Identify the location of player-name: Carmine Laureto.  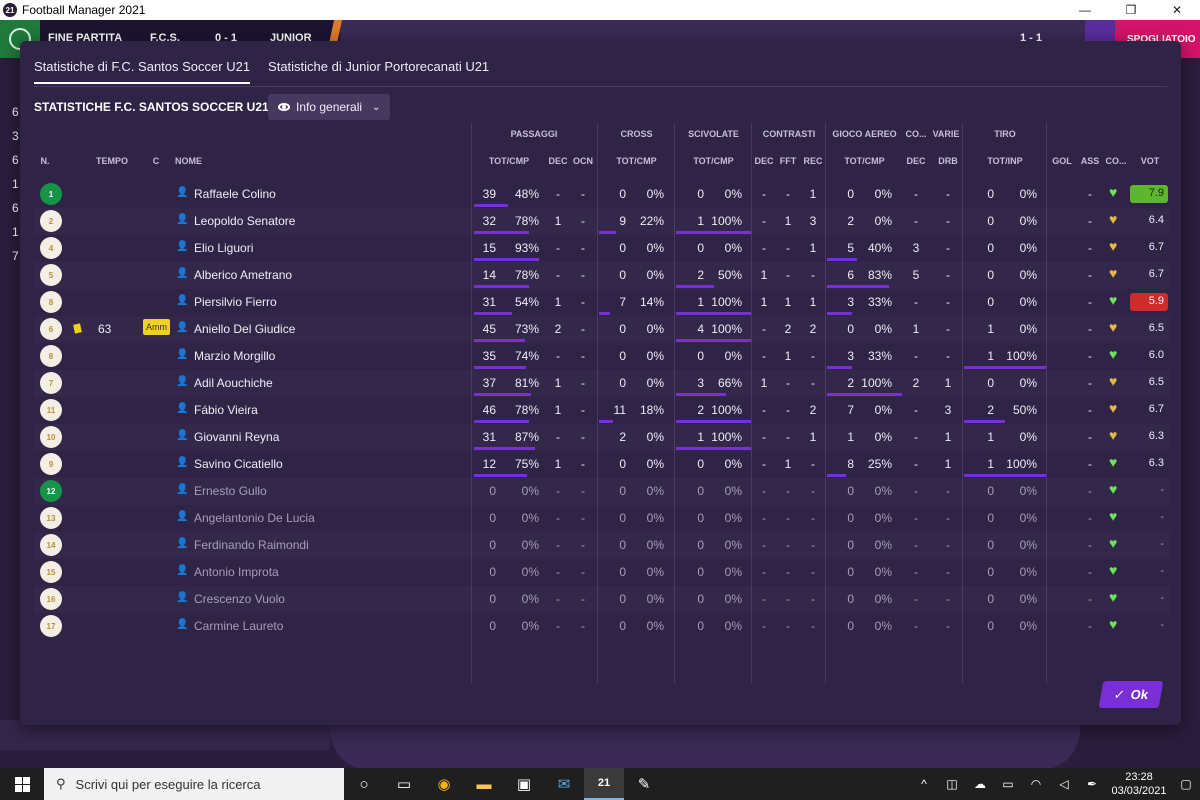
(239, 626).